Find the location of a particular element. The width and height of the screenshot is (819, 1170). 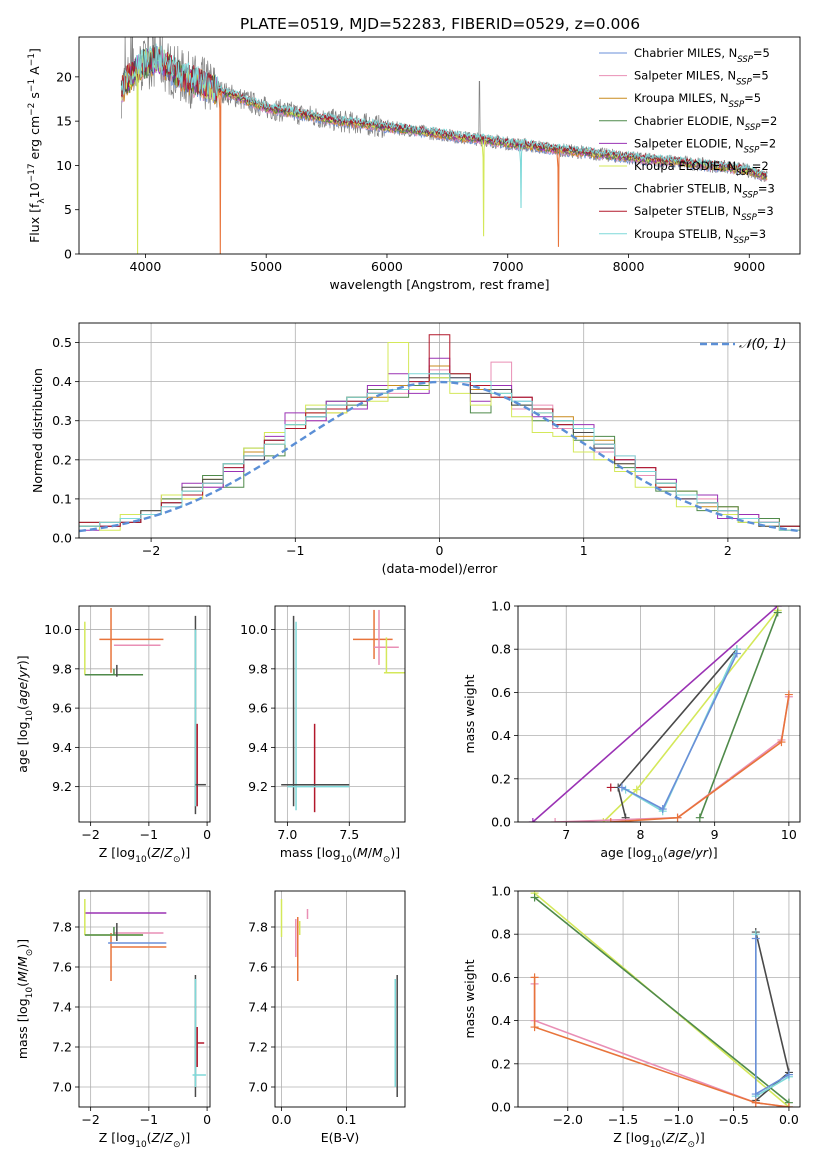

x-tick-label: −2.0 is located at coordinates (568, 1119).